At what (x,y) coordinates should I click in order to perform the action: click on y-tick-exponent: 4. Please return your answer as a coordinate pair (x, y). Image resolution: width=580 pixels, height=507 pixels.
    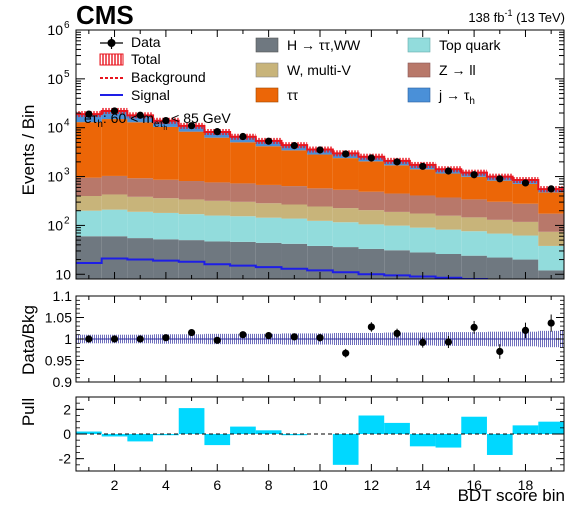
    Looking at the image, I should click on (67, 123).